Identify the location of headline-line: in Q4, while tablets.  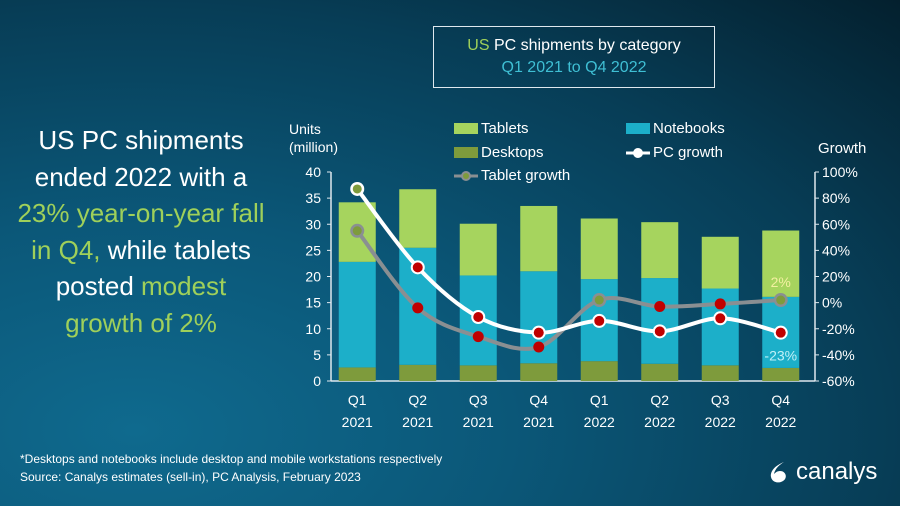
(141, 250).